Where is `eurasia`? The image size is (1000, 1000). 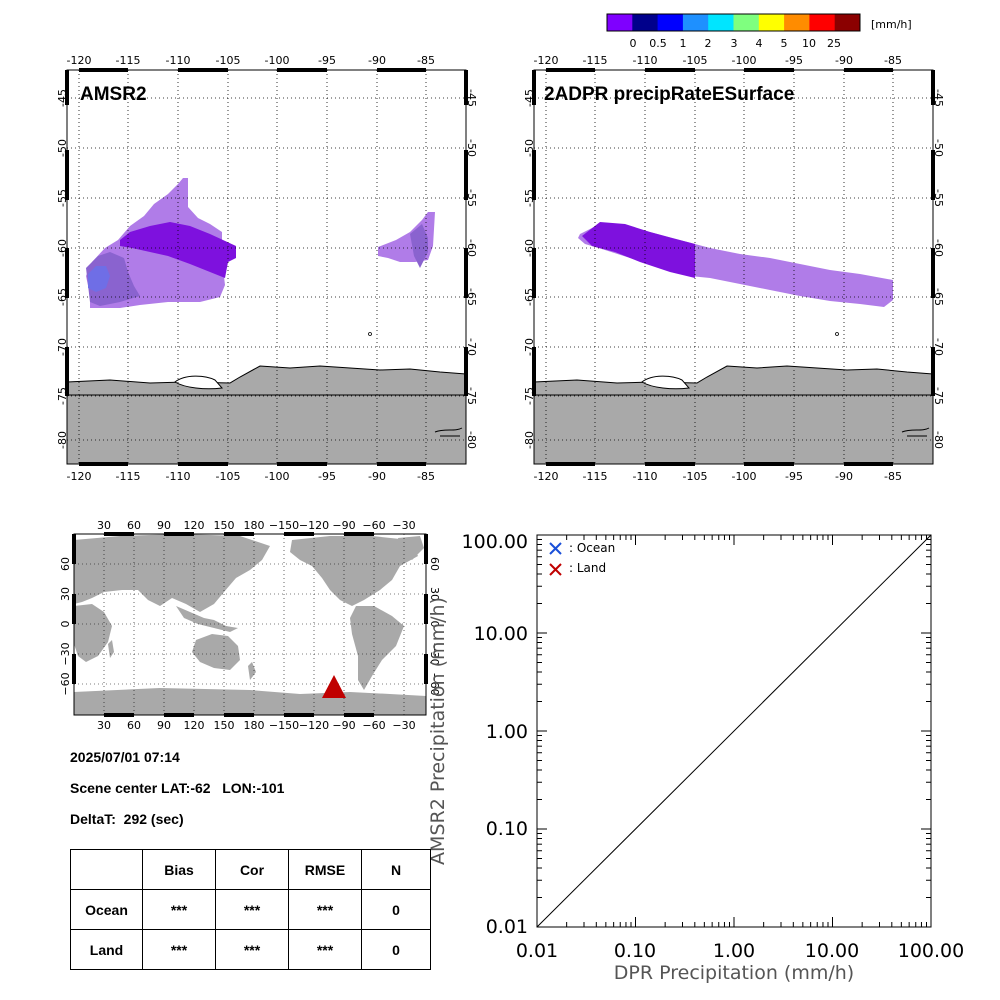
eurasia is located at coordinates (172, 573).